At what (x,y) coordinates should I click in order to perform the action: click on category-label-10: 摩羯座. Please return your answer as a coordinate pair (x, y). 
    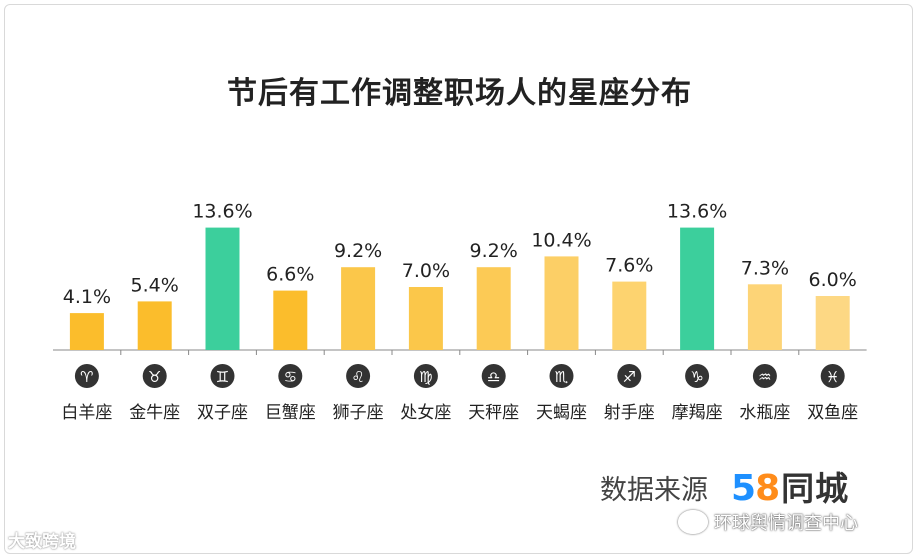
    Looking at the image, I should click on (697, 413).